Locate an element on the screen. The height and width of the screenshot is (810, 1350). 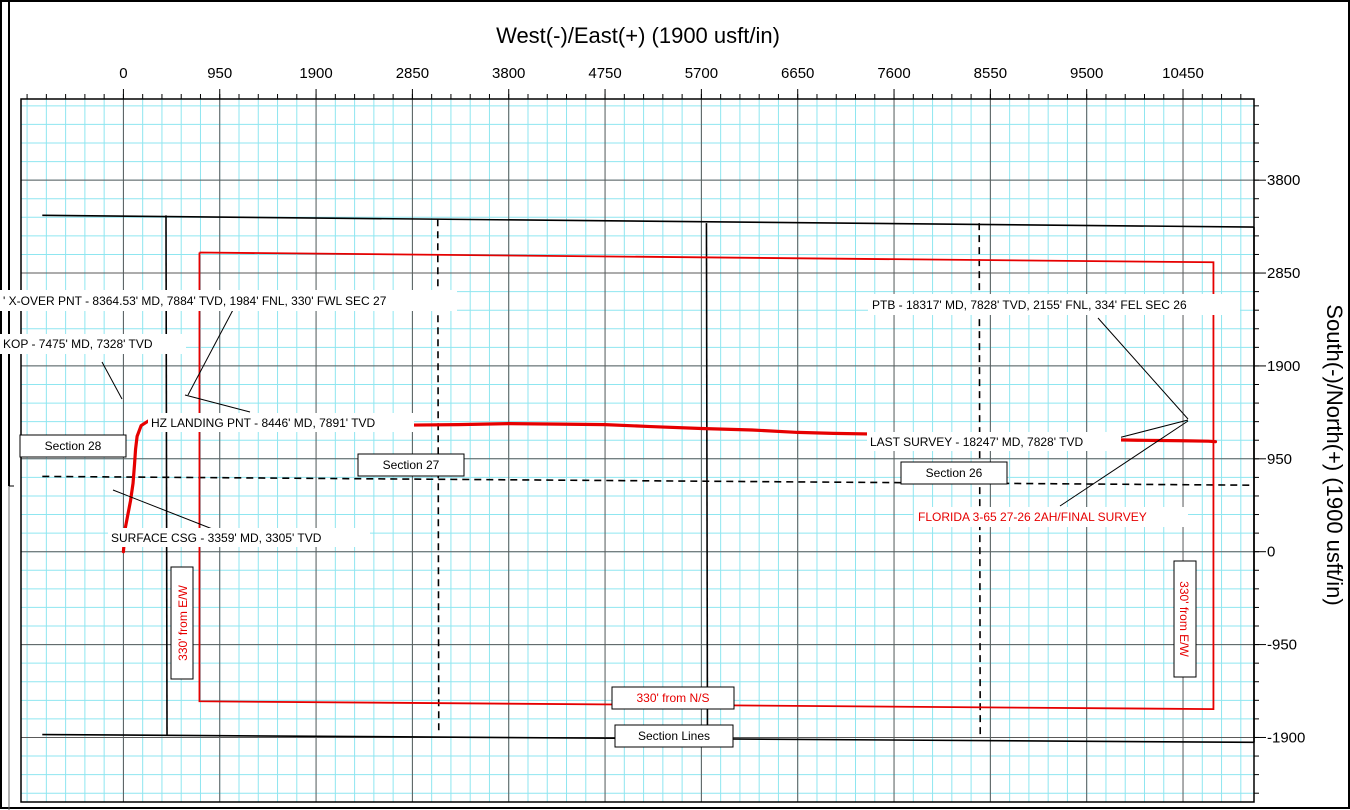
leader-ptb is located at coordinates (1143, 368).